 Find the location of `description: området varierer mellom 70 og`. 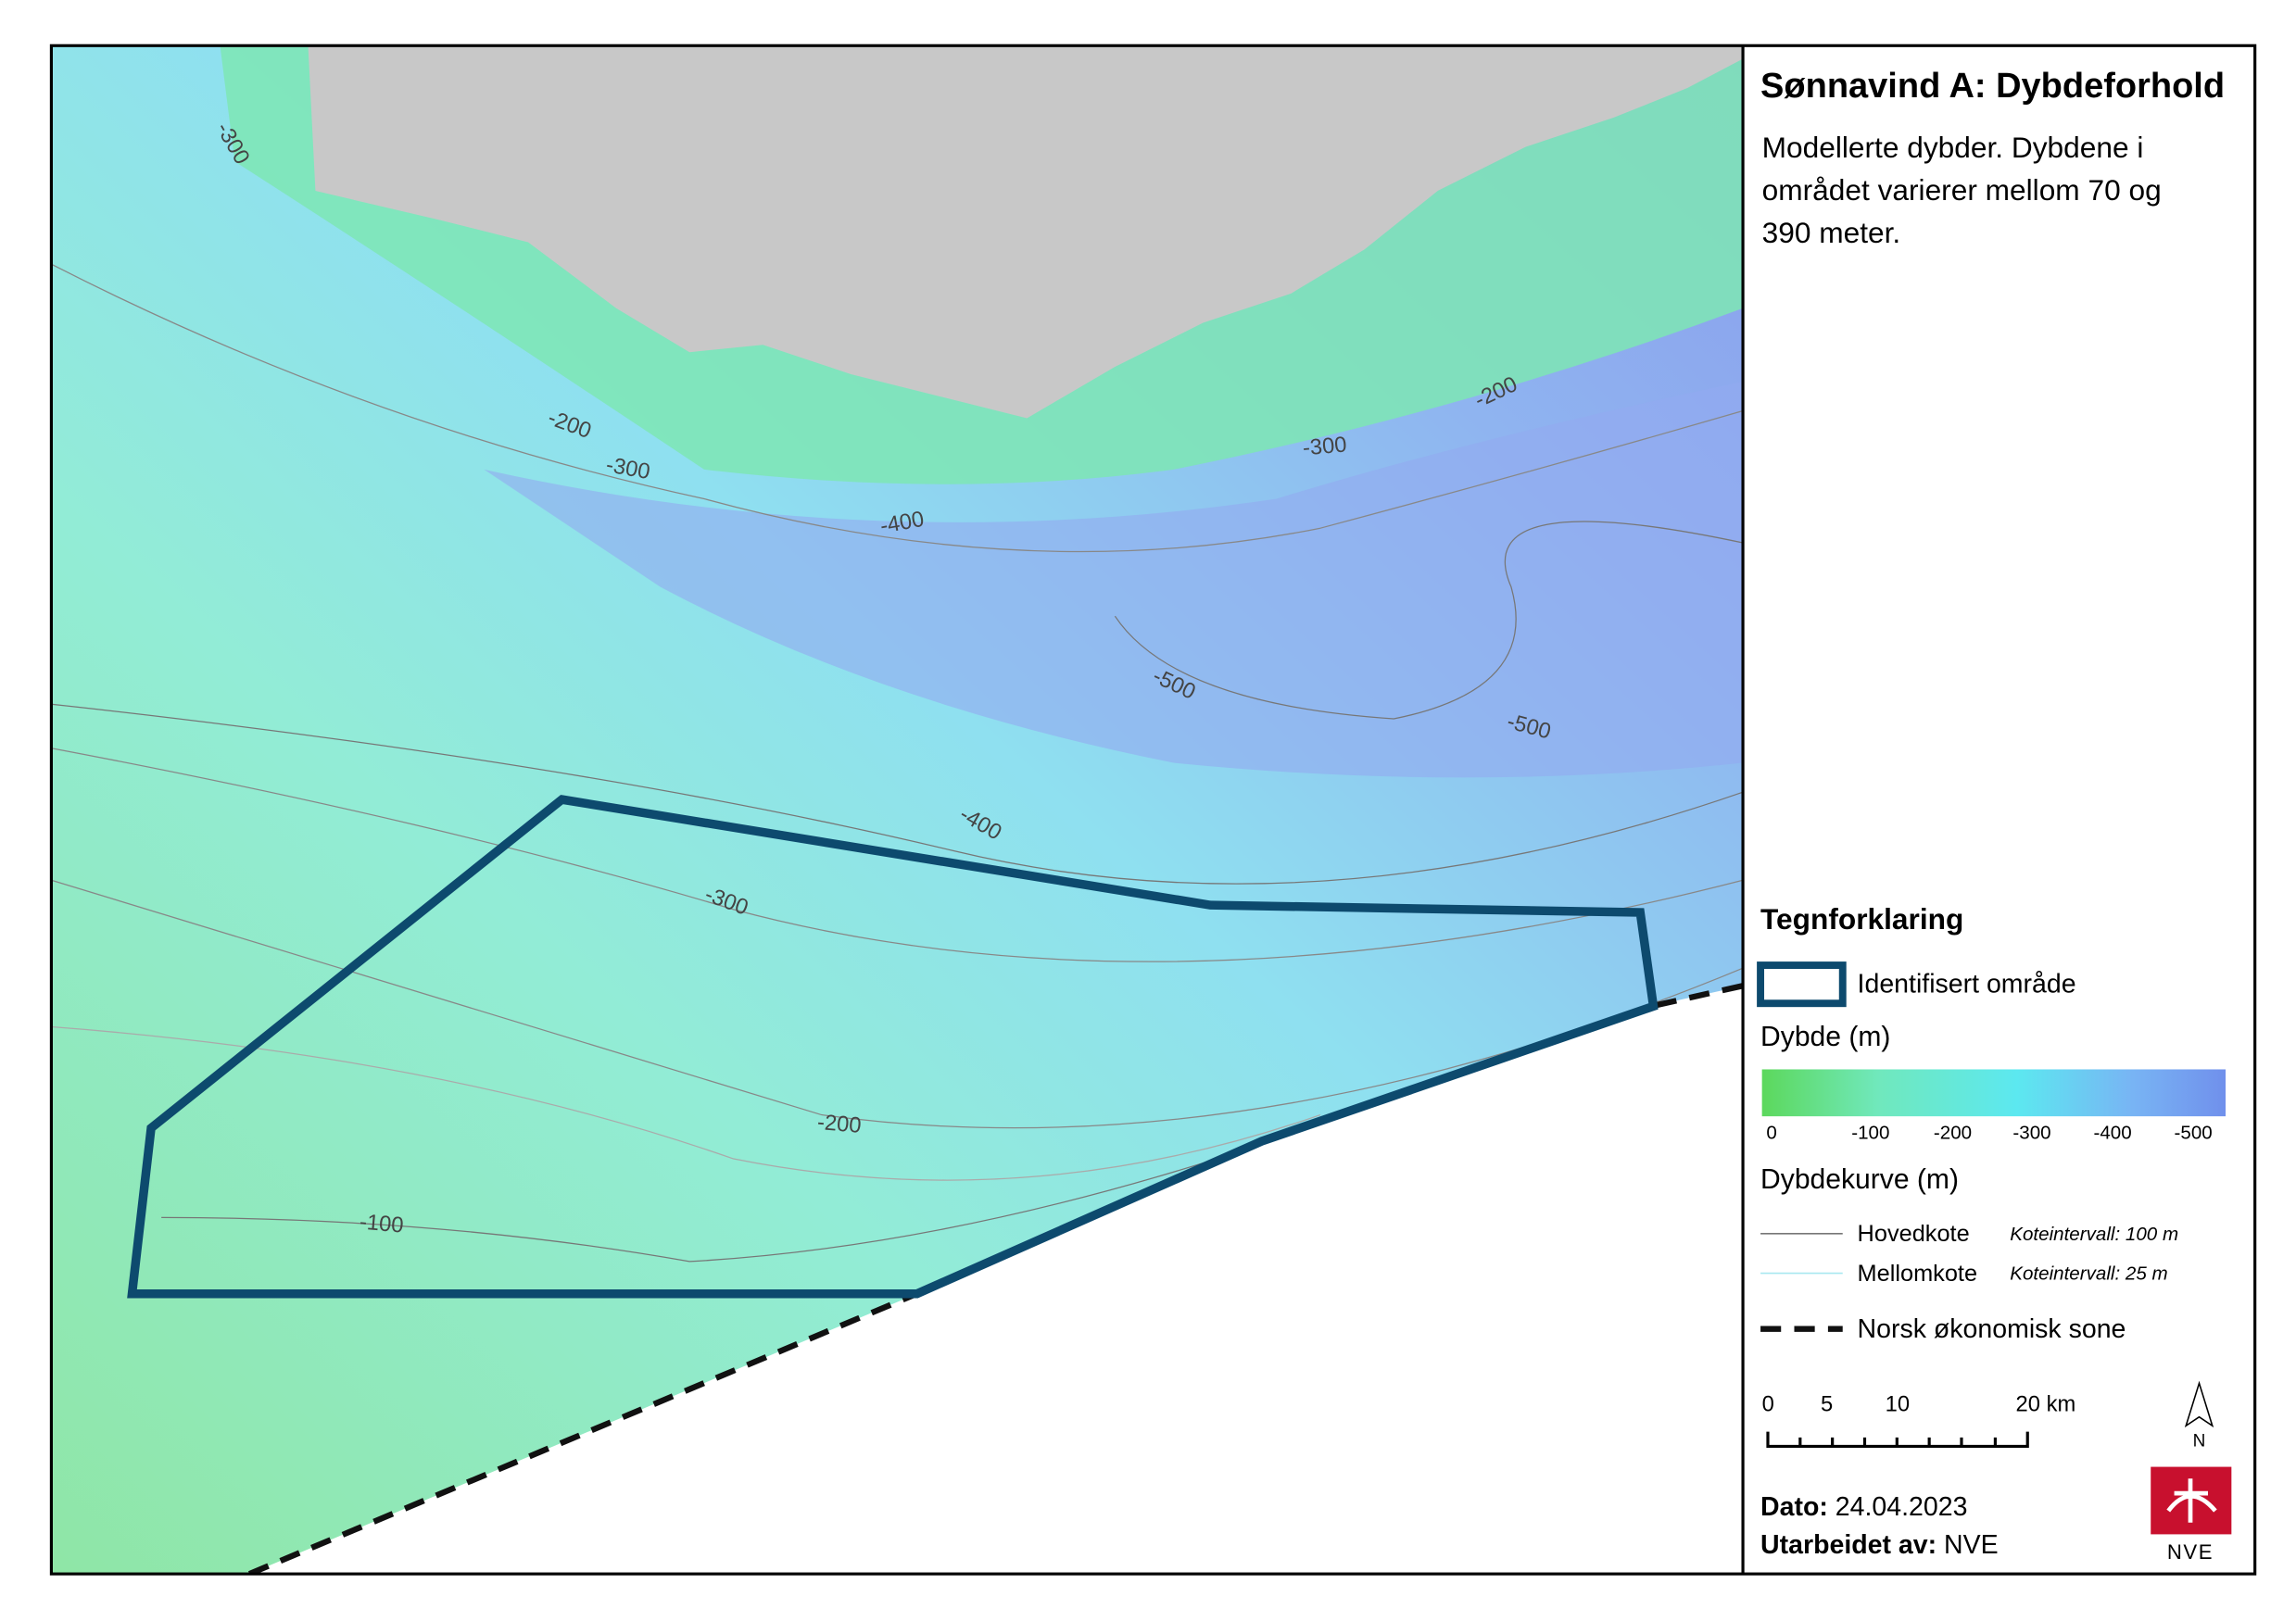

description: området varierer mellom 70 og is located at coordinates (1962, 190).